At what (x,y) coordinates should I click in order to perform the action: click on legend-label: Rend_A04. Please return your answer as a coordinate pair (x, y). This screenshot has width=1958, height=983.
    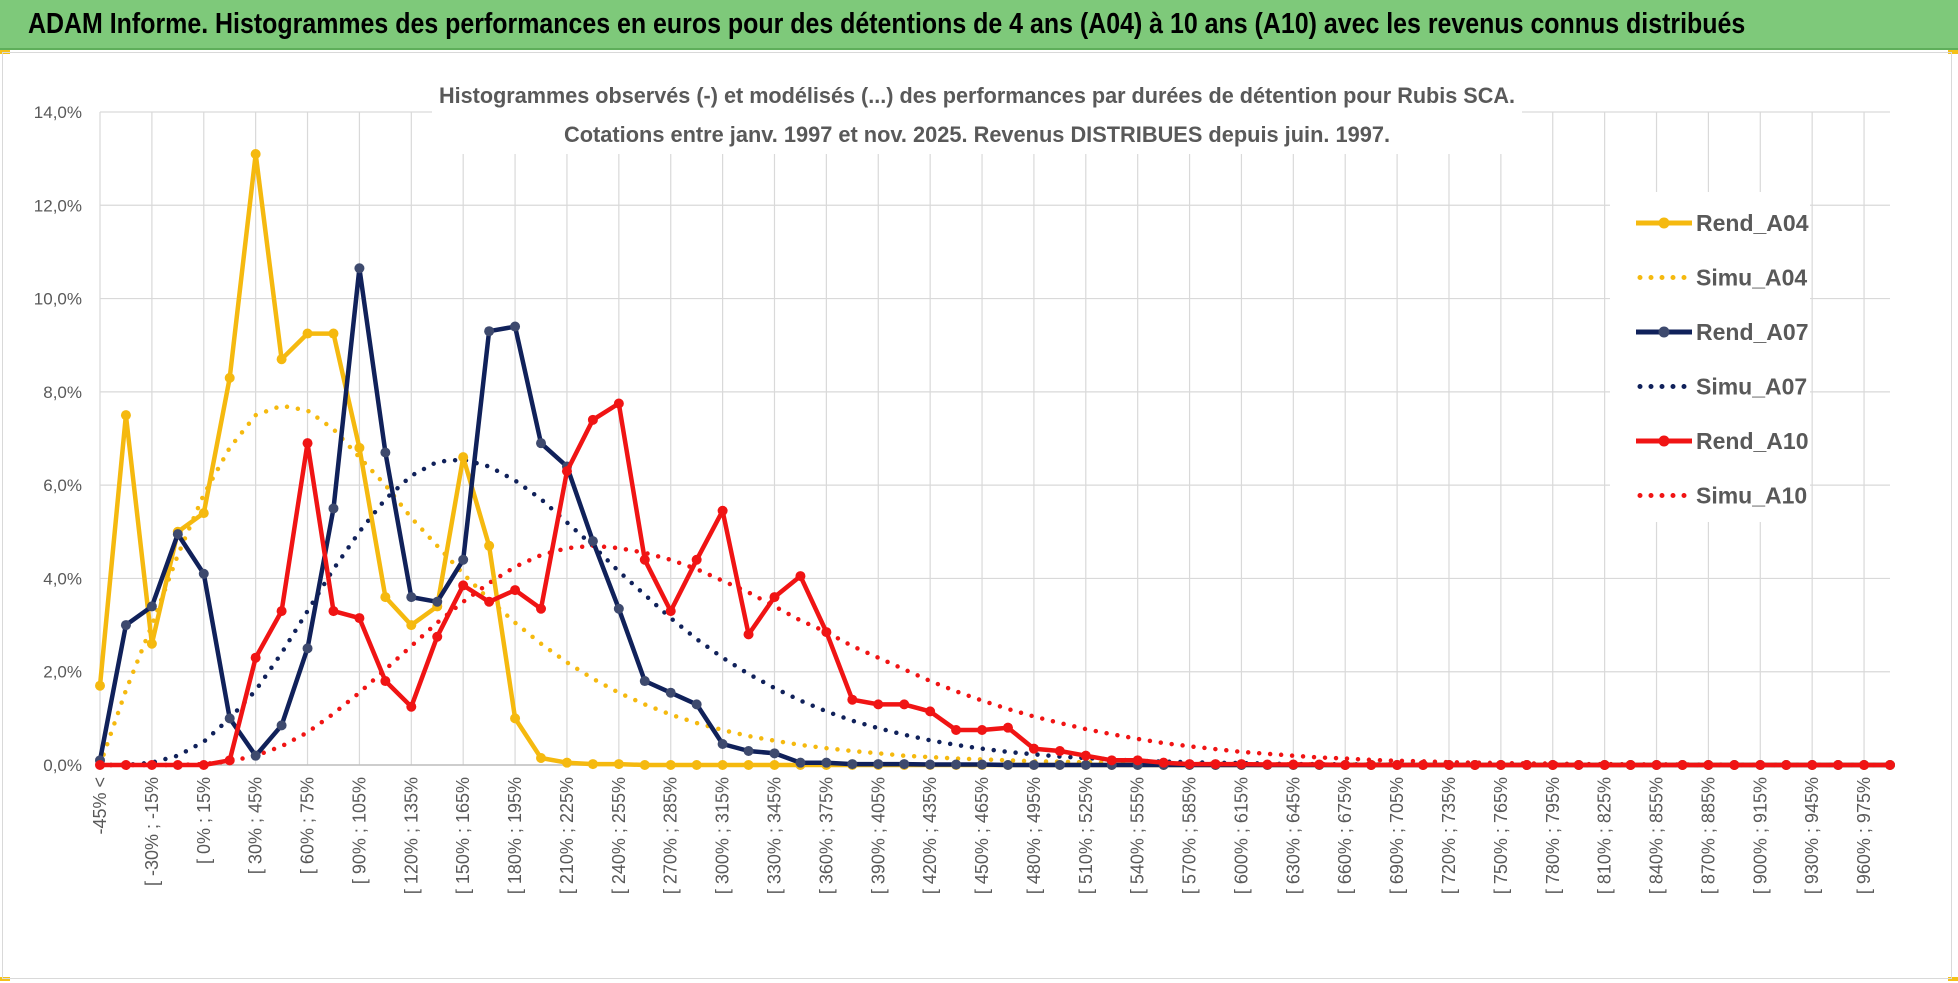
    Looking at the image, I should click on (1752, 223).